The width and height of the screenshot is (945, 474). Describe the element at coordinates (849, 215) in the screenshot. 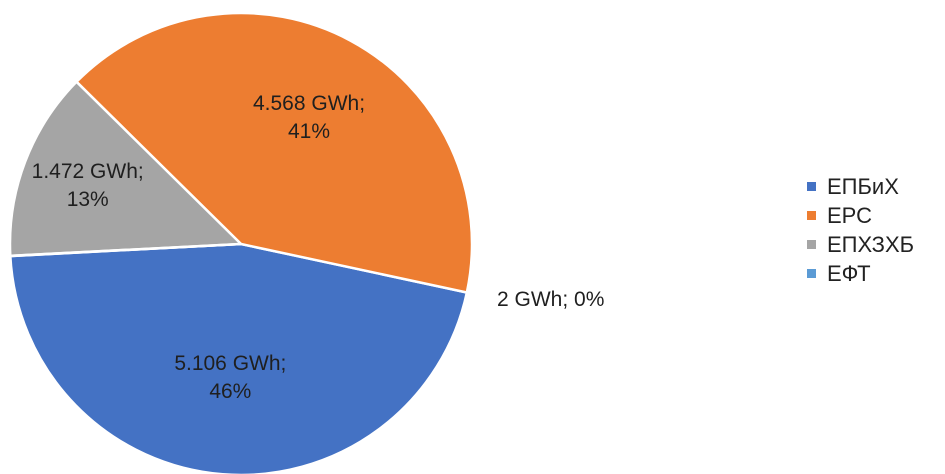

I see `legend-label-ers: ЕРС` at that location.